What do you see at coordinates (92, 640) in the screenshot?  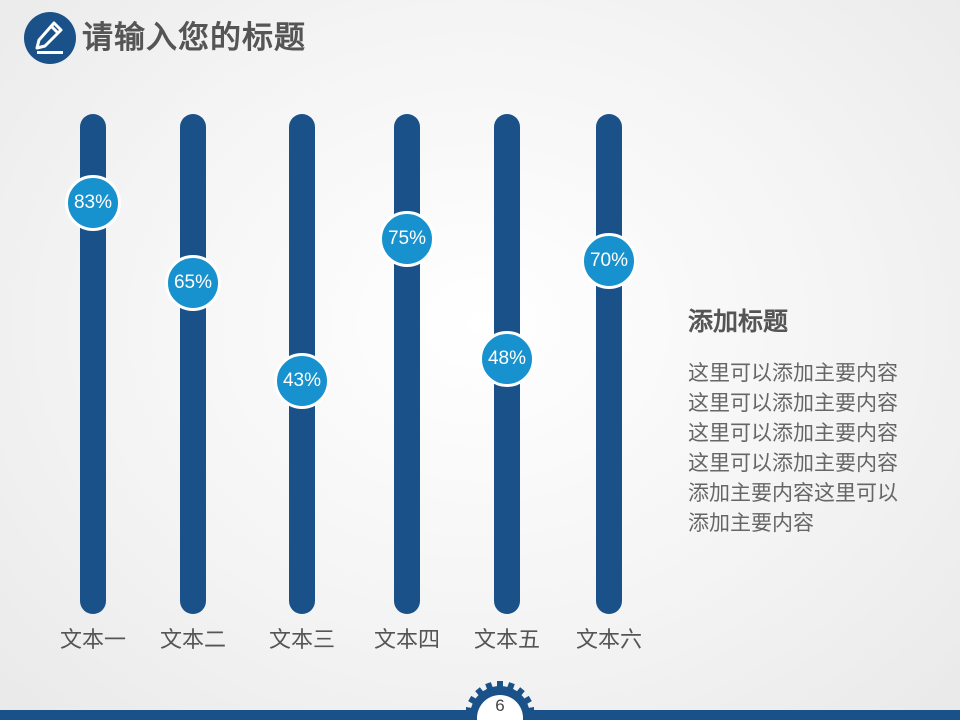 I see `category-label: 文本一` at bounding box center [92, 640].